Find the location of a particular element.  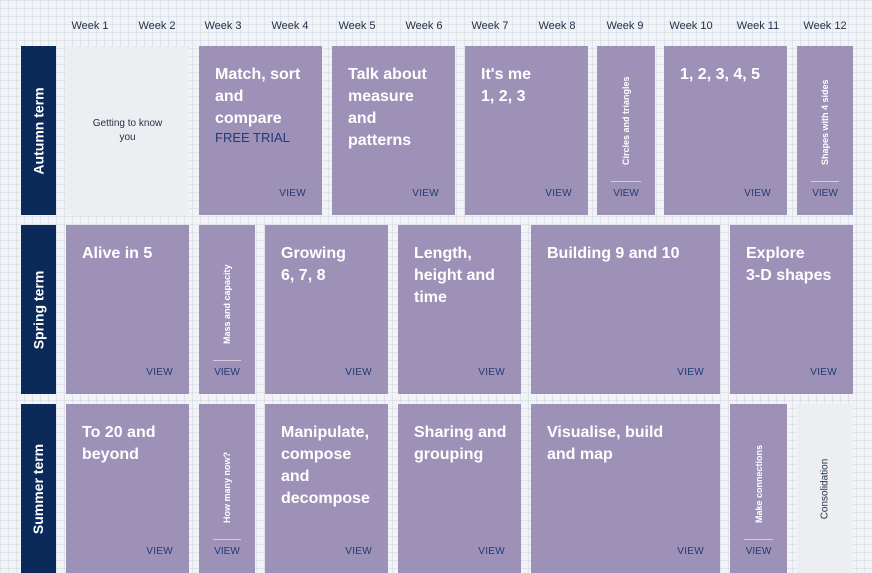

tile-title: How many now? is located at coordinates (227, 487).